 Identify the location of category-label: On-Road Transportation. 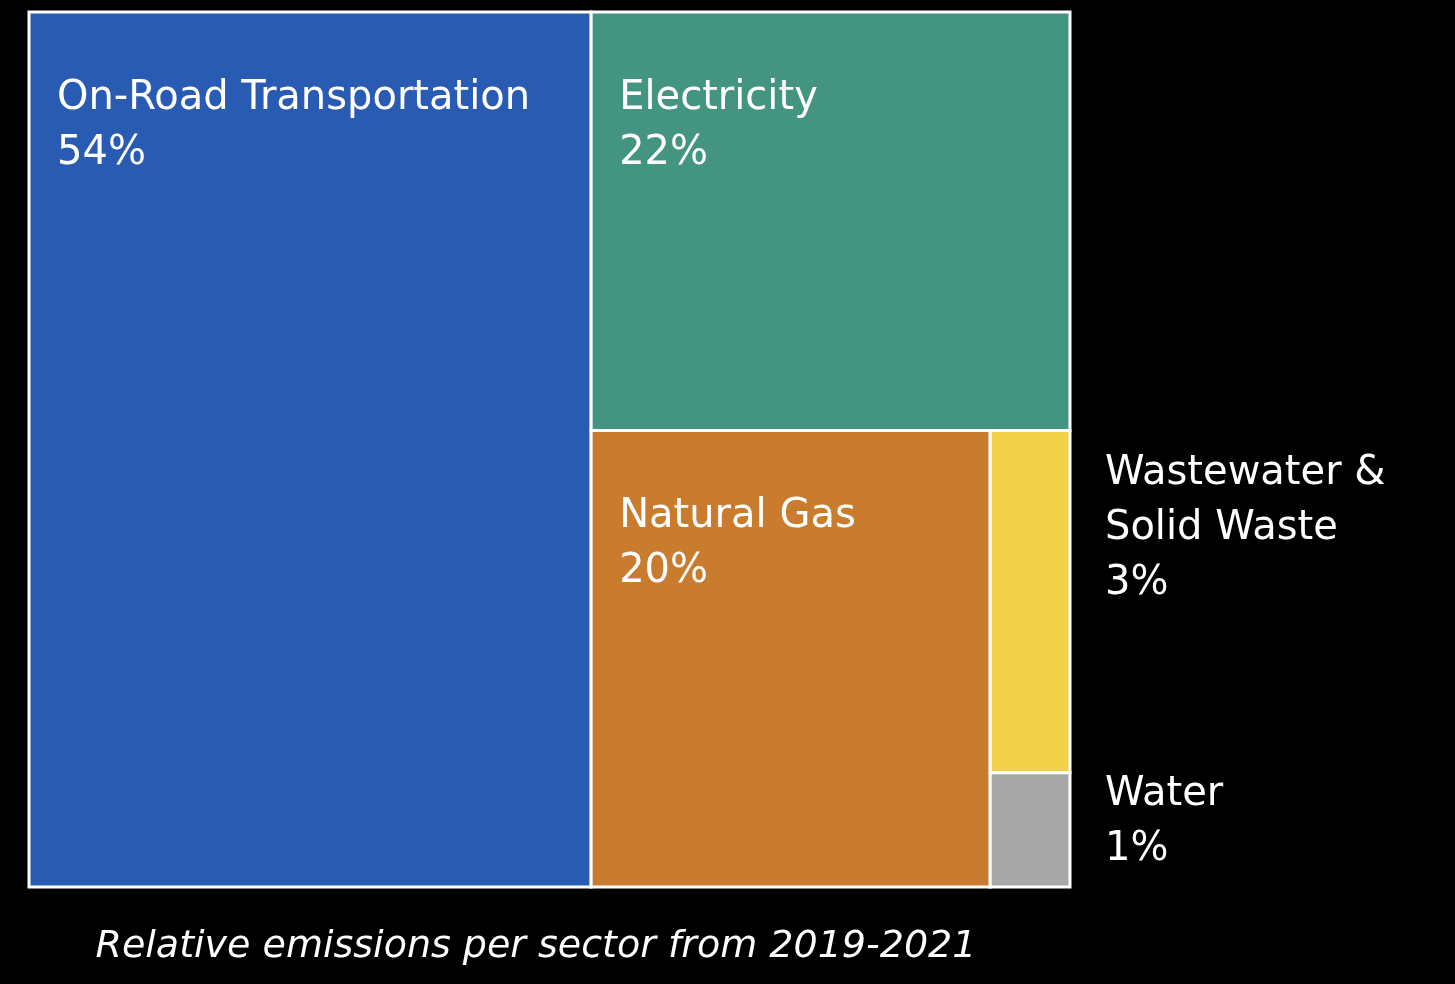
(294, 95).